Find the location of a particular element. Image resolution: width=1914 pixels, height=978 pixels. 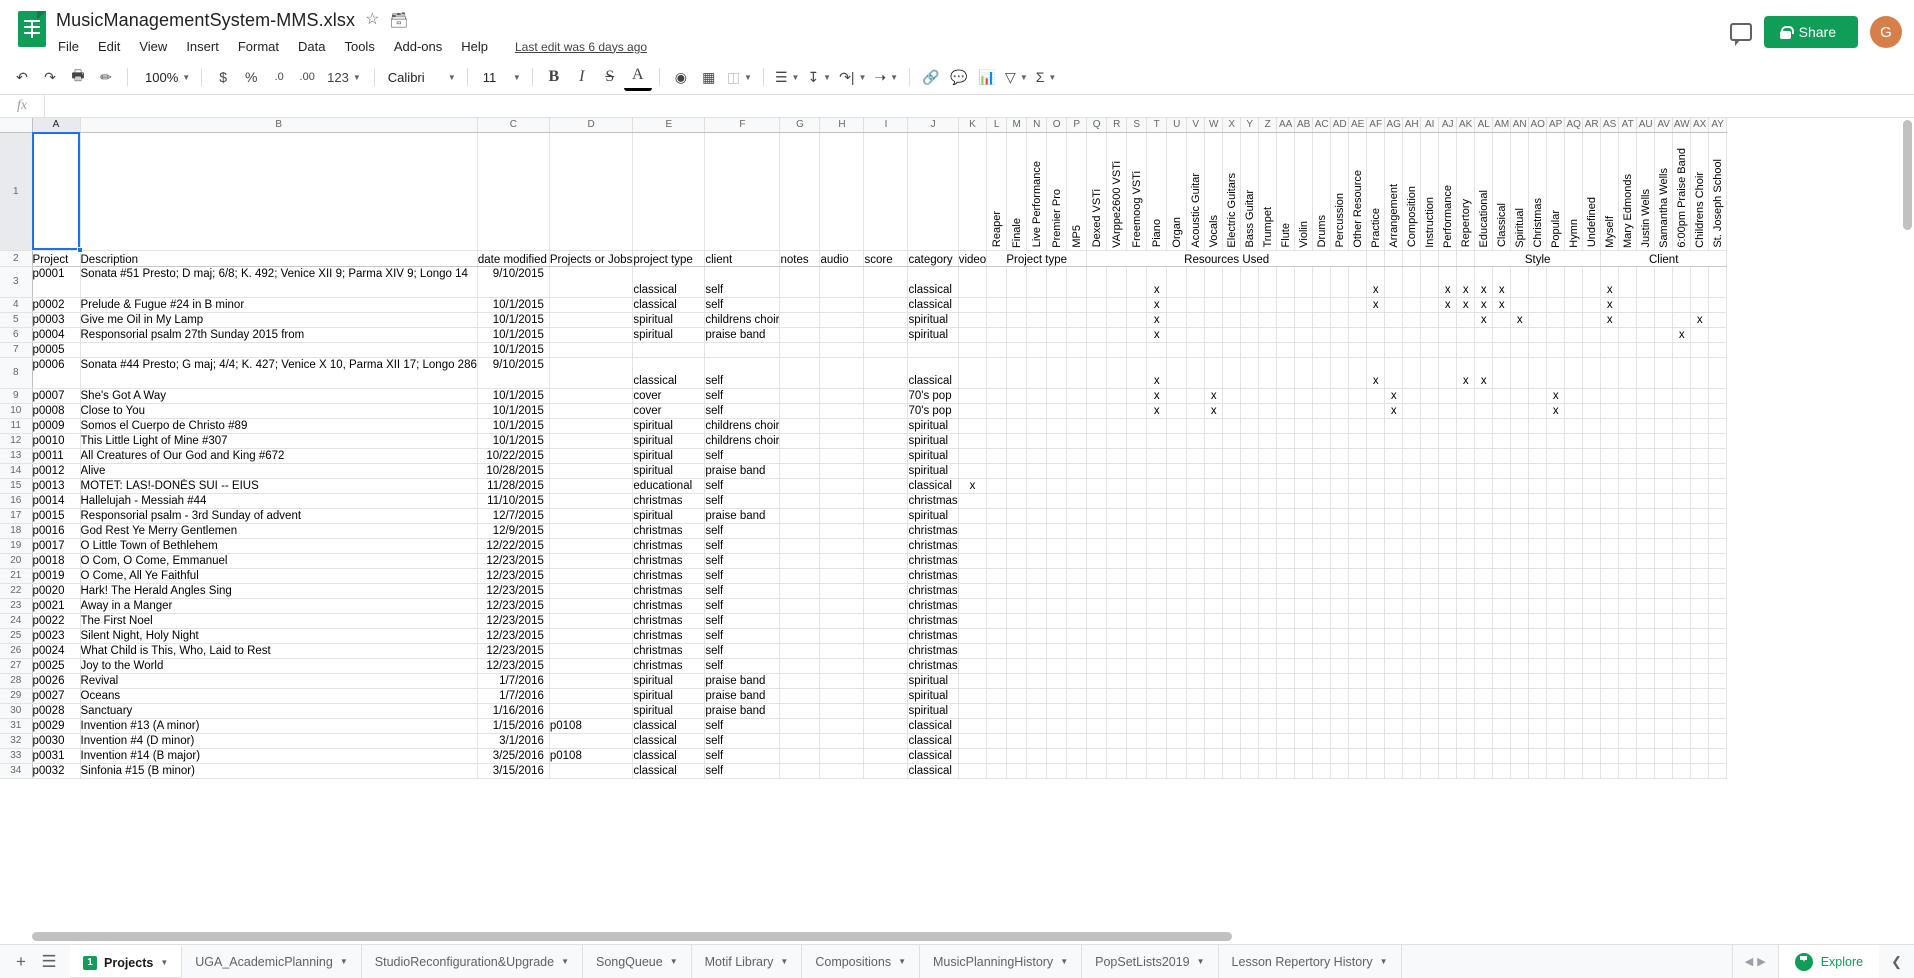

row-header-34: 34 is located at coordinates (16, 771).